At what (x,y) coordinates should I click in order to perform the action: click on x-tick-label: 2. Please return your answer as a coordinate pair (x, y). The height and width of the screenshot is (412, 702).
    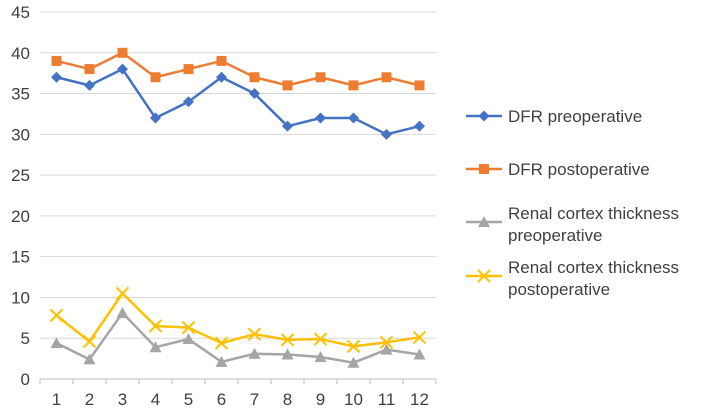
    Looking at the image, I should click on (89, 399).